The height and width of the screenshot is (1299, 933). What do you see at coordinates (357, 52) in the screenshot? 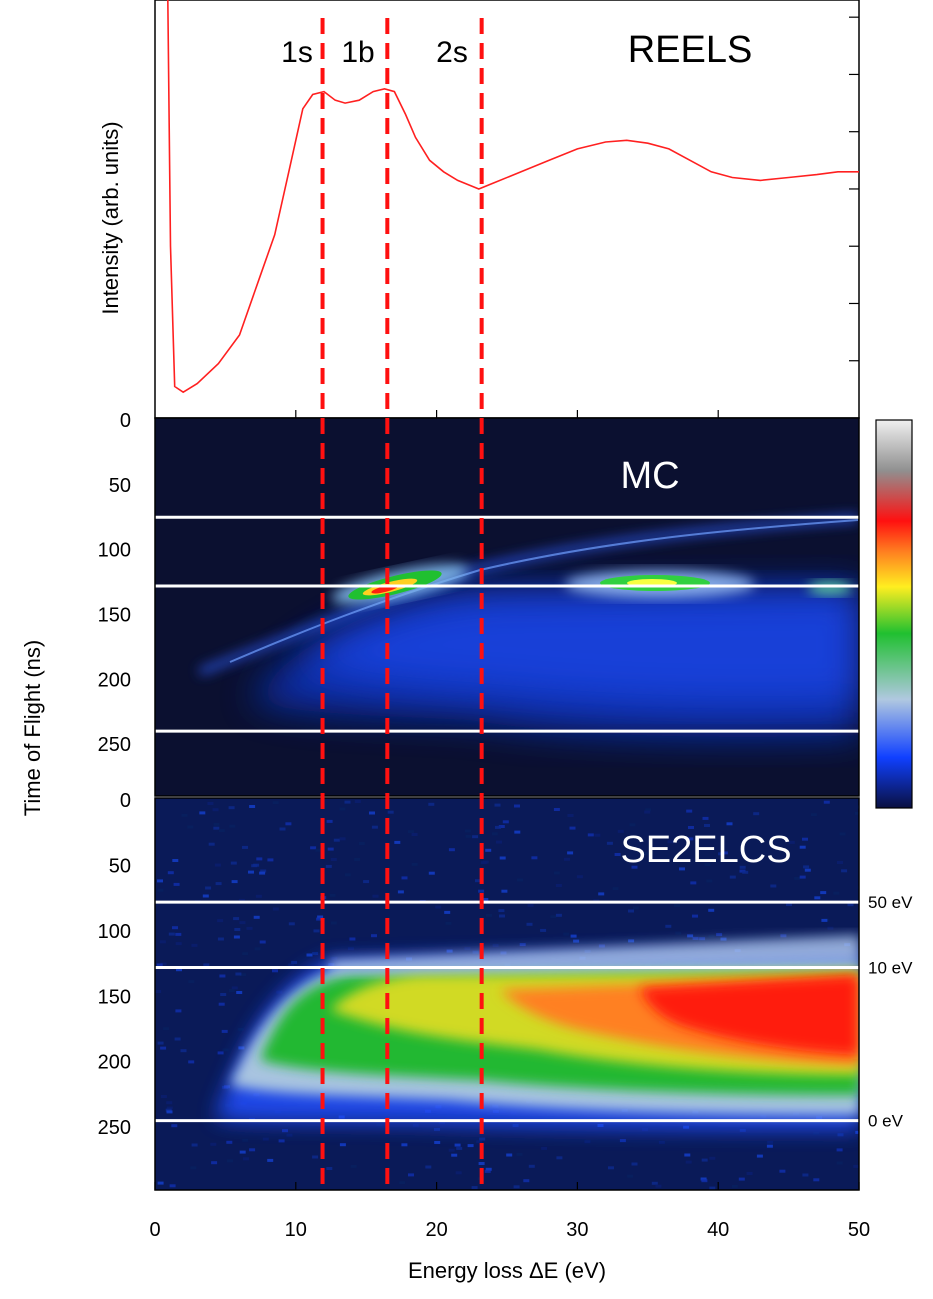
I see `annotation-1b: 1b` at bounding box center [357, 52].